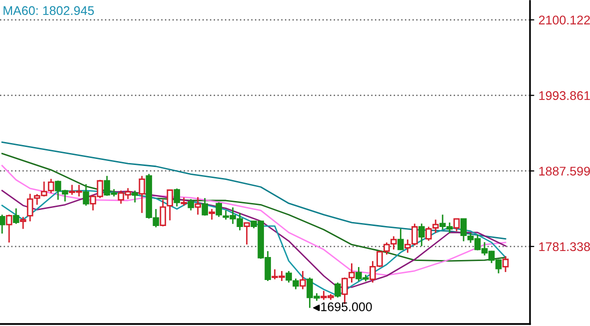 This screenshot has height=326, width=590. Describe the element at coordinates (564, 247) in the screenshot. I see `y-tick-label: 1781.338` at that location.